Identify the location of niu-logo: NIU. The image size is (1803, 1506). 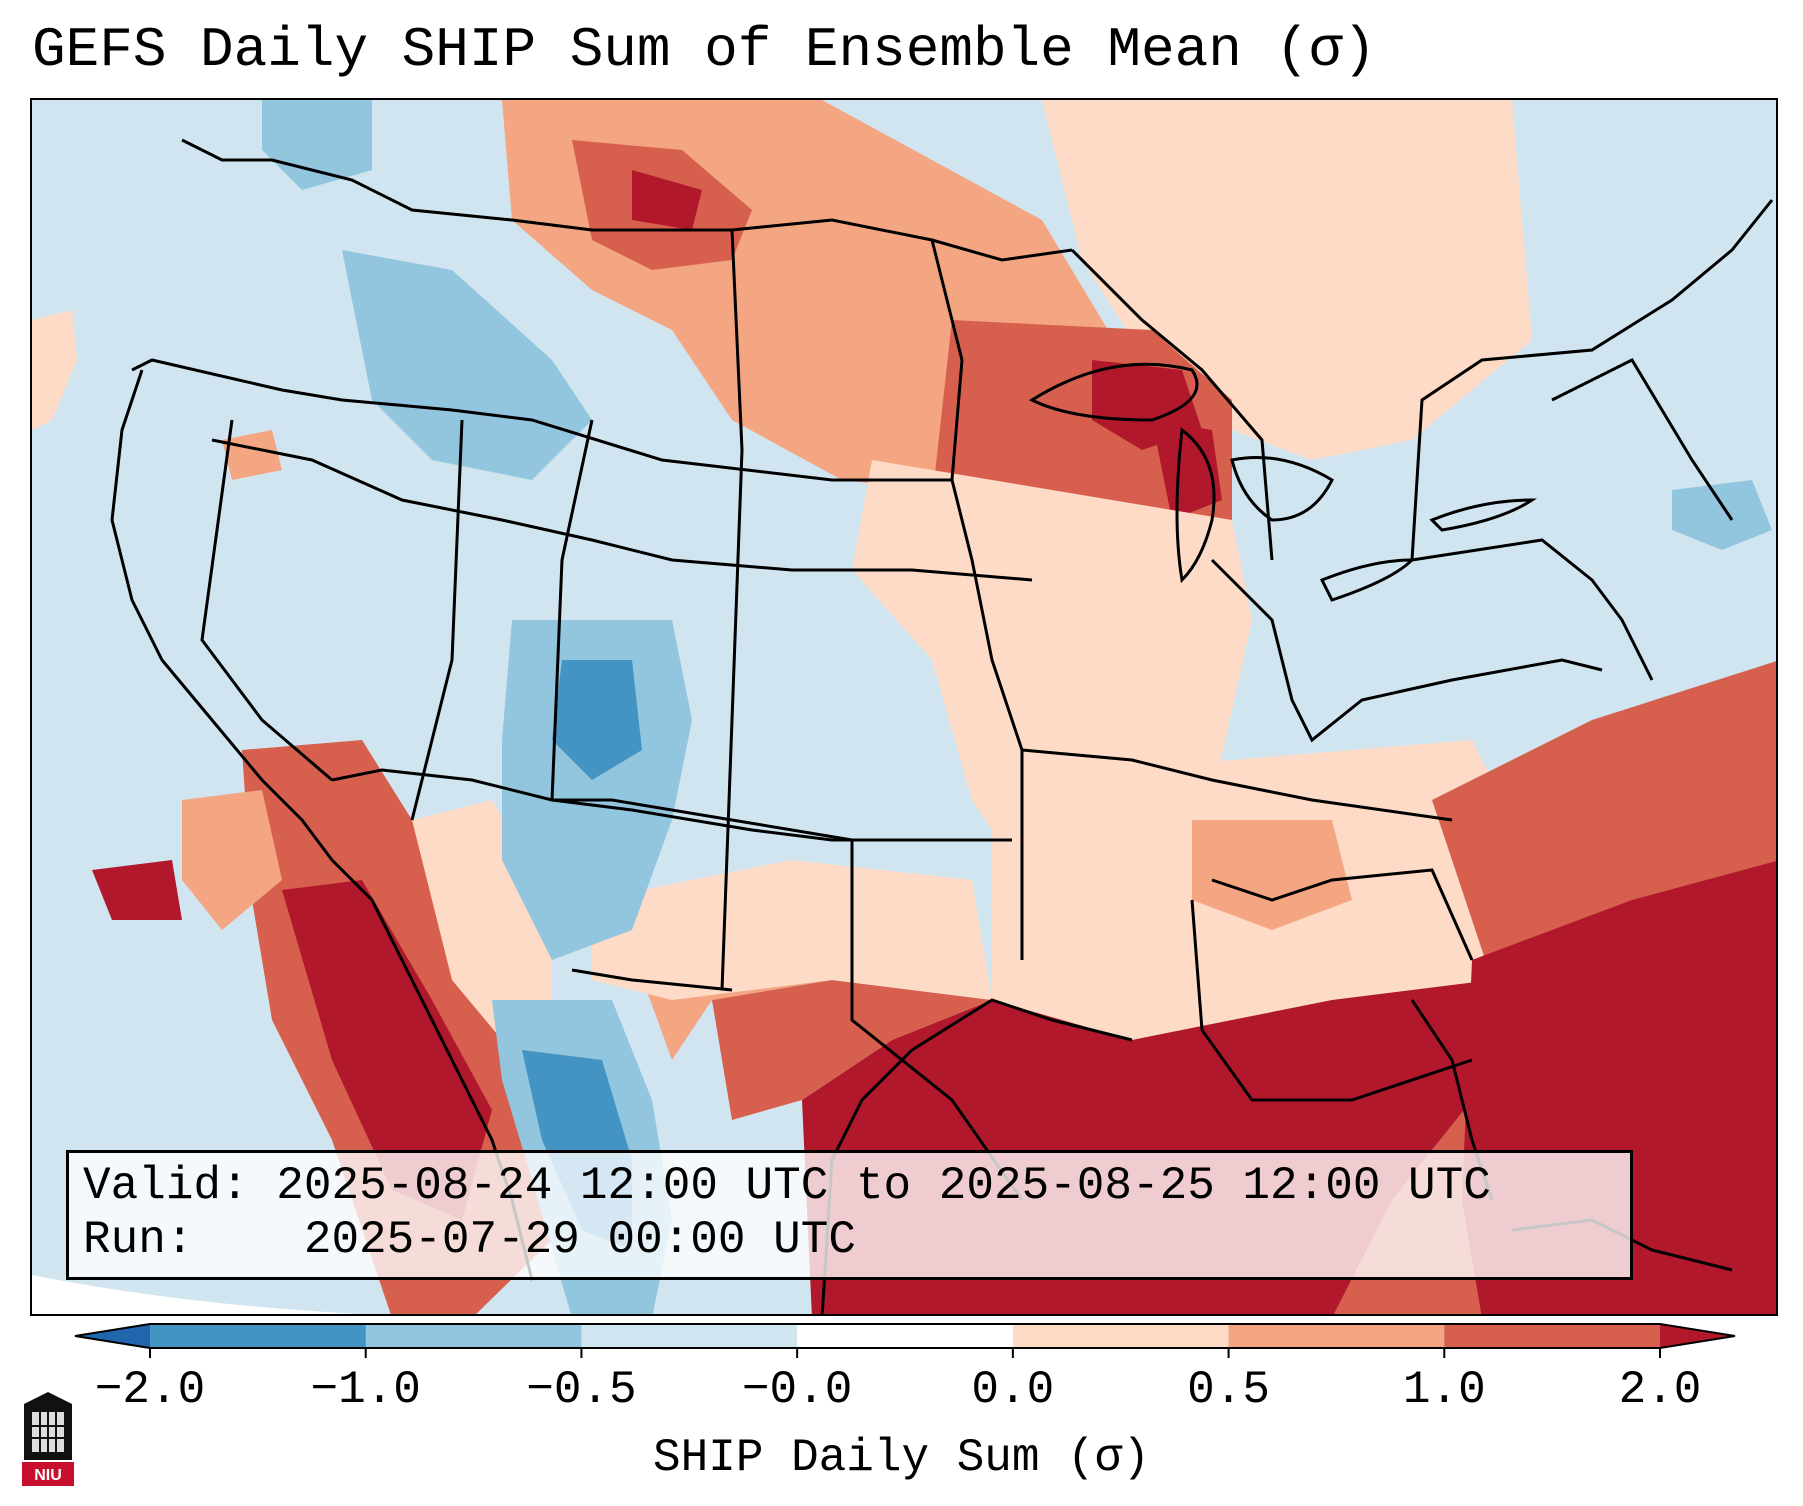
(48, 1439).